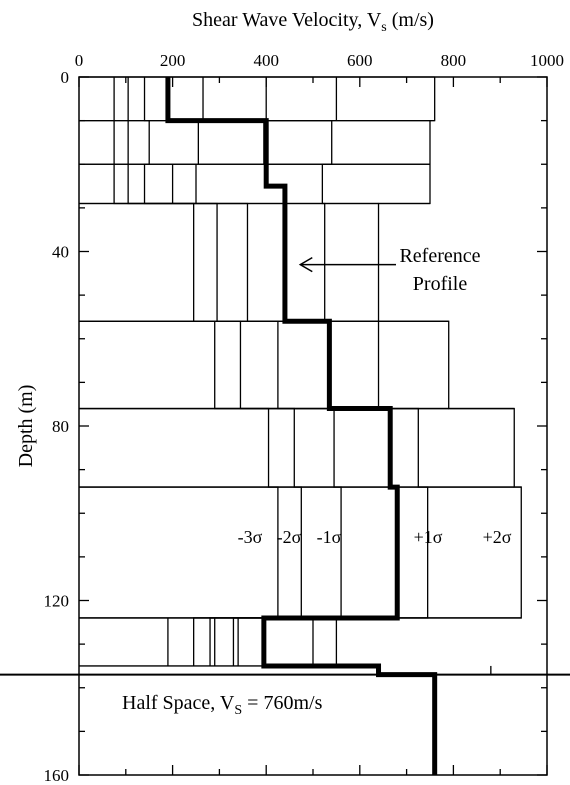  Describe the element at coordinates (454, 60) in the screenshot. I see `x-tick-label: 800` at that location.